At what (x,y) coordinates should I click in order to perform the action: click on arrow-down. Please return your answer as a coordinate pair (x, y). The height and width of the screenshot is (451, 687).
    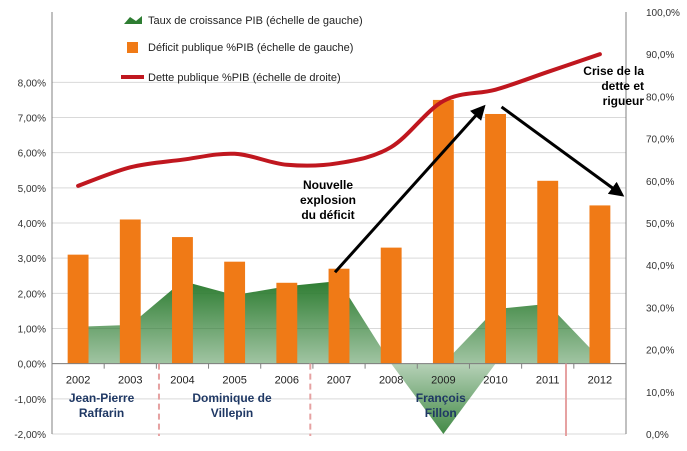
    Looking at the image, I should click on (562, 151).